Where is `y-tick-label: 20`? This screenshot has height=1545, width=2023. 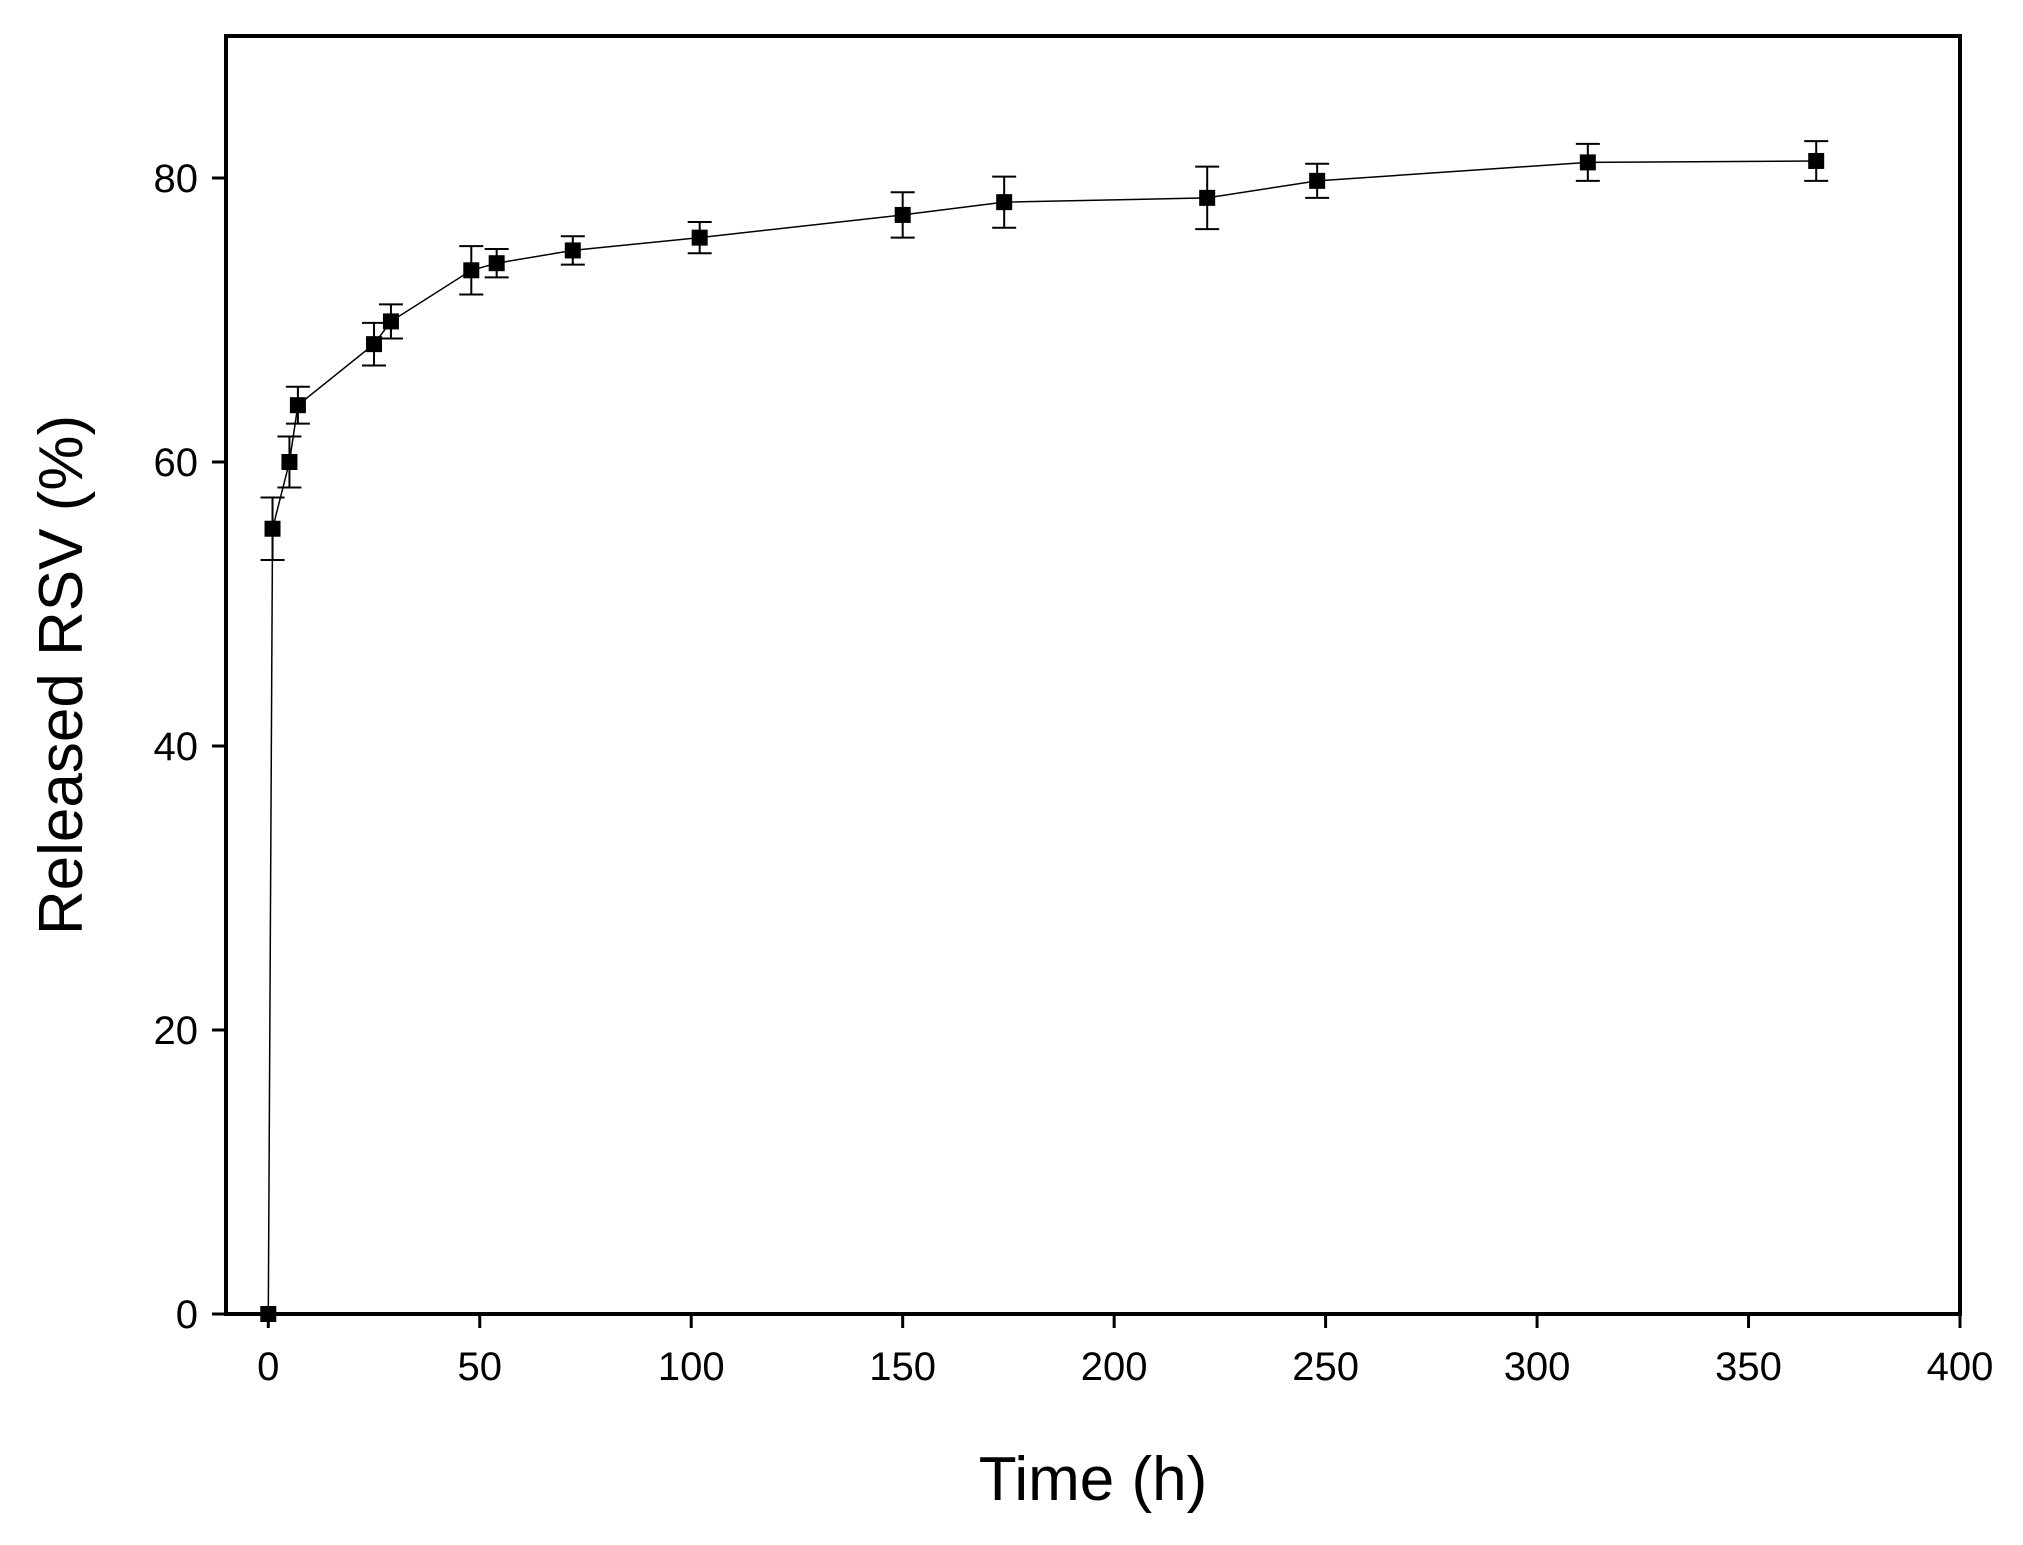
y-tick-label: 20 is located at coordinates (176, 1031).